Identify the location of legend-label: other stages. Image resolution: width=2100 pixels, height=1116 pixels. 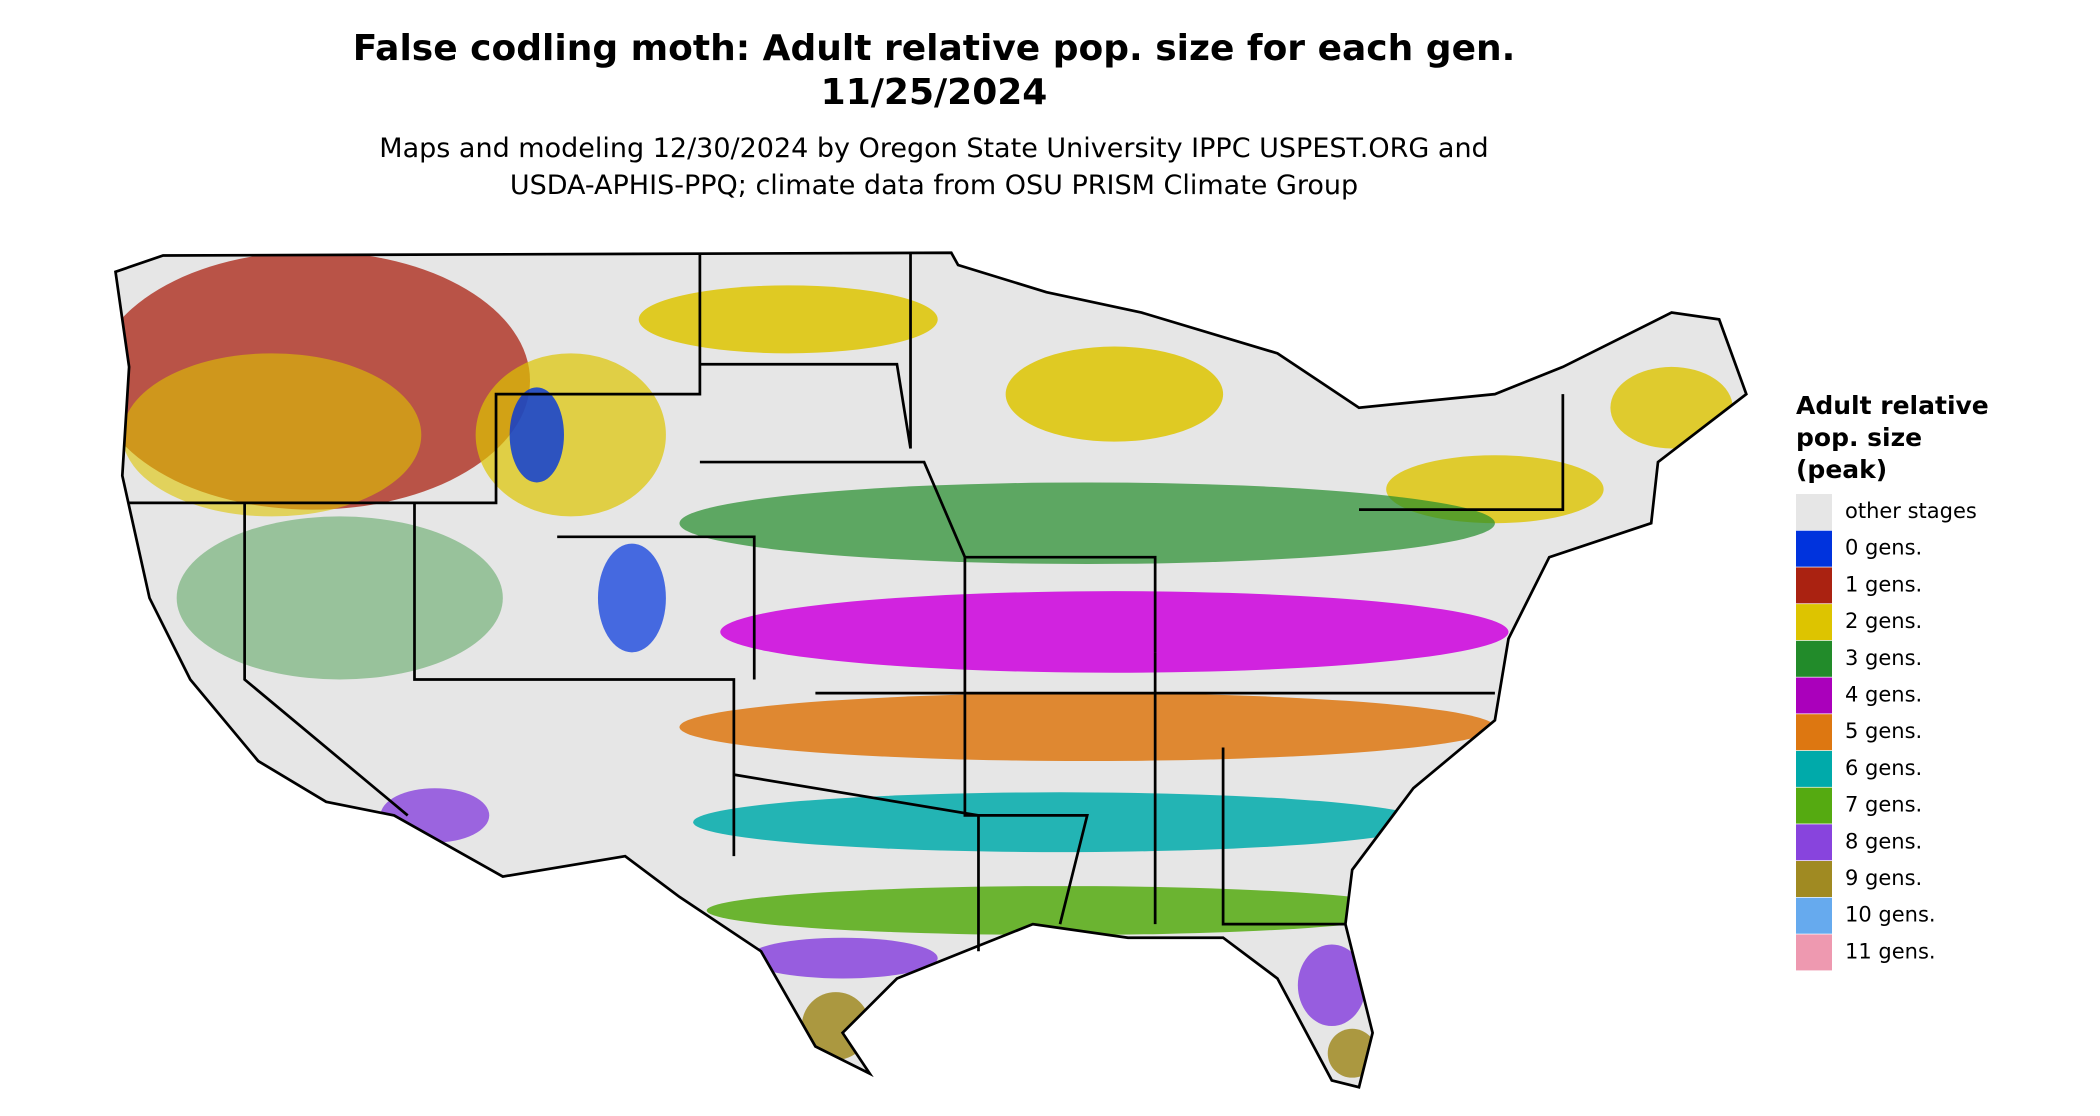
(1911, 511).